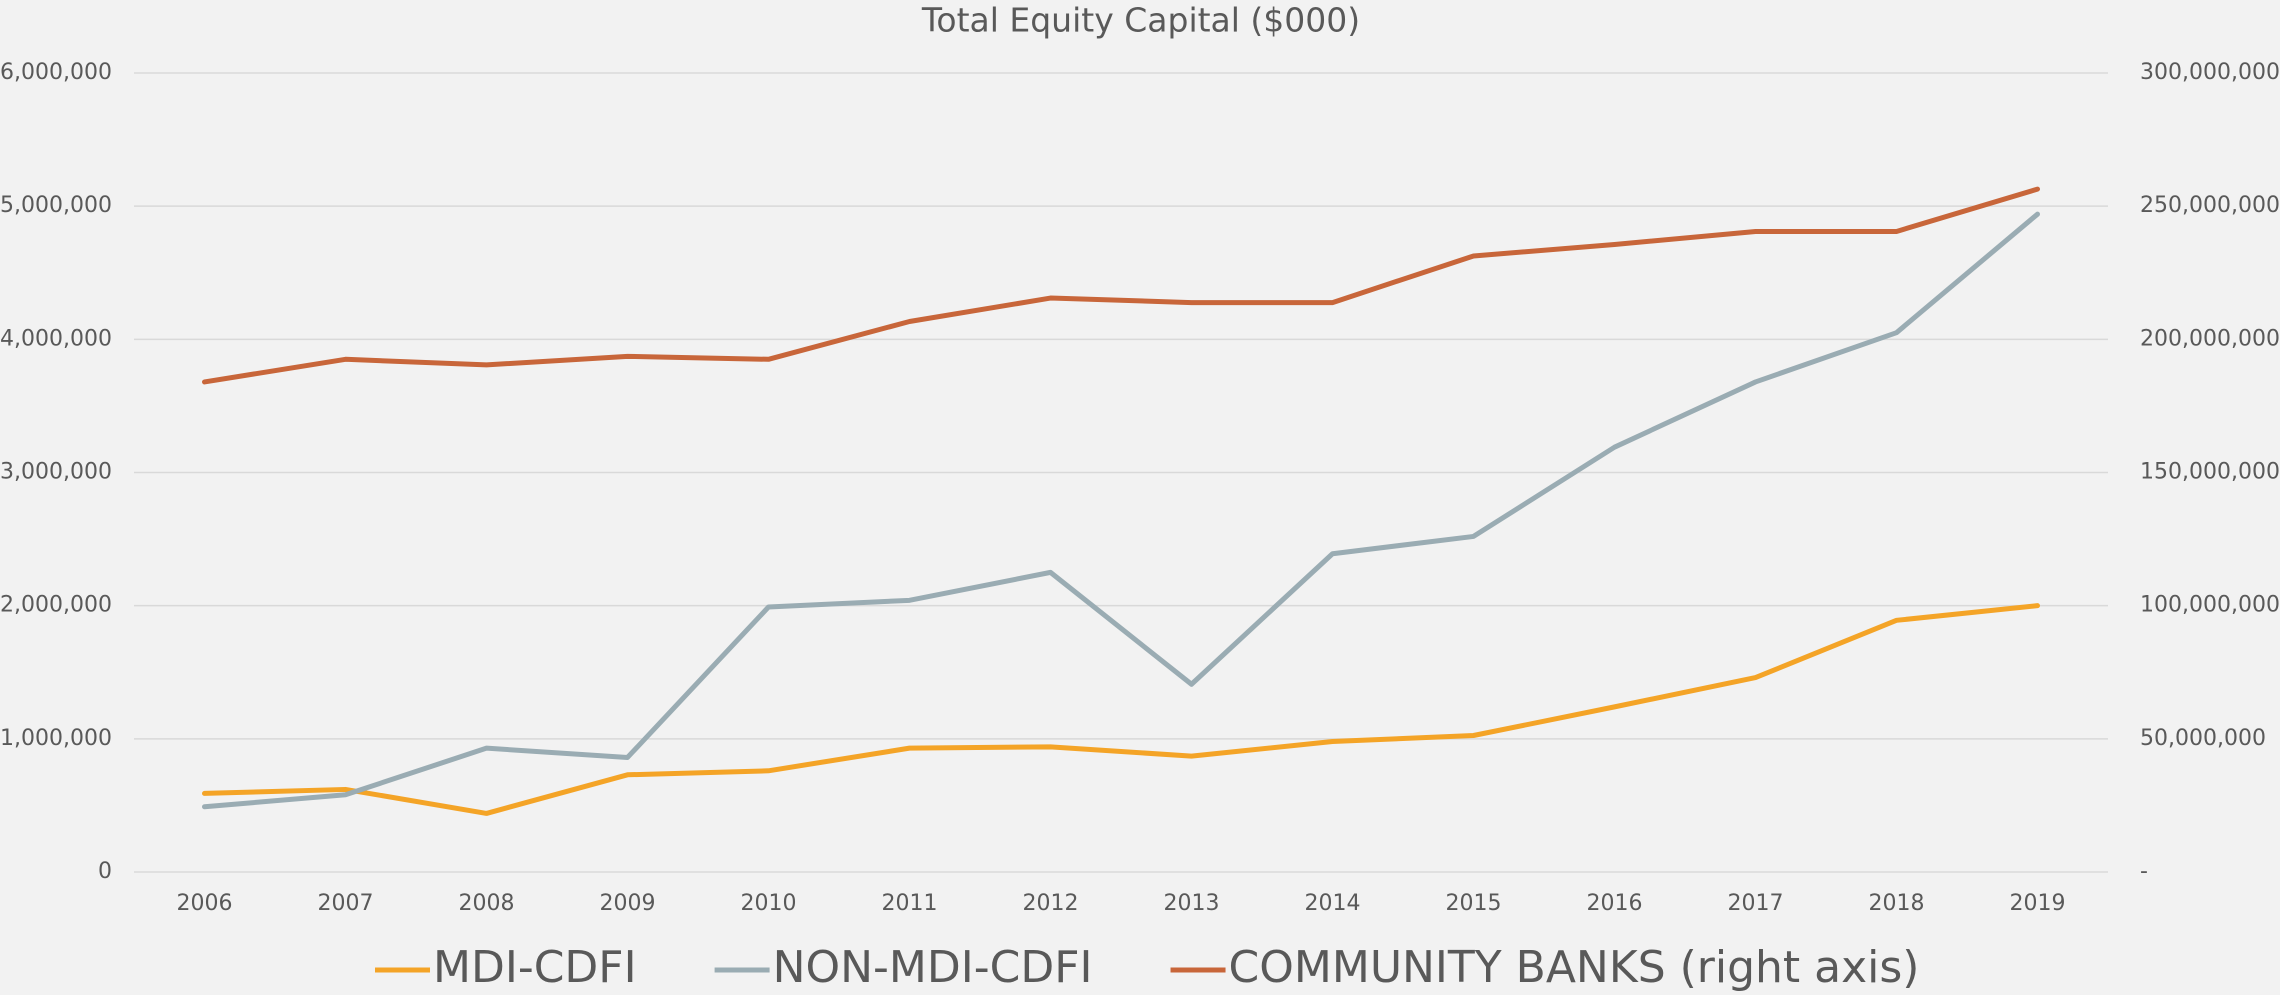 The image size is (2280, 995). I want to click on y2-tick-label: -, so click(2144, 871).